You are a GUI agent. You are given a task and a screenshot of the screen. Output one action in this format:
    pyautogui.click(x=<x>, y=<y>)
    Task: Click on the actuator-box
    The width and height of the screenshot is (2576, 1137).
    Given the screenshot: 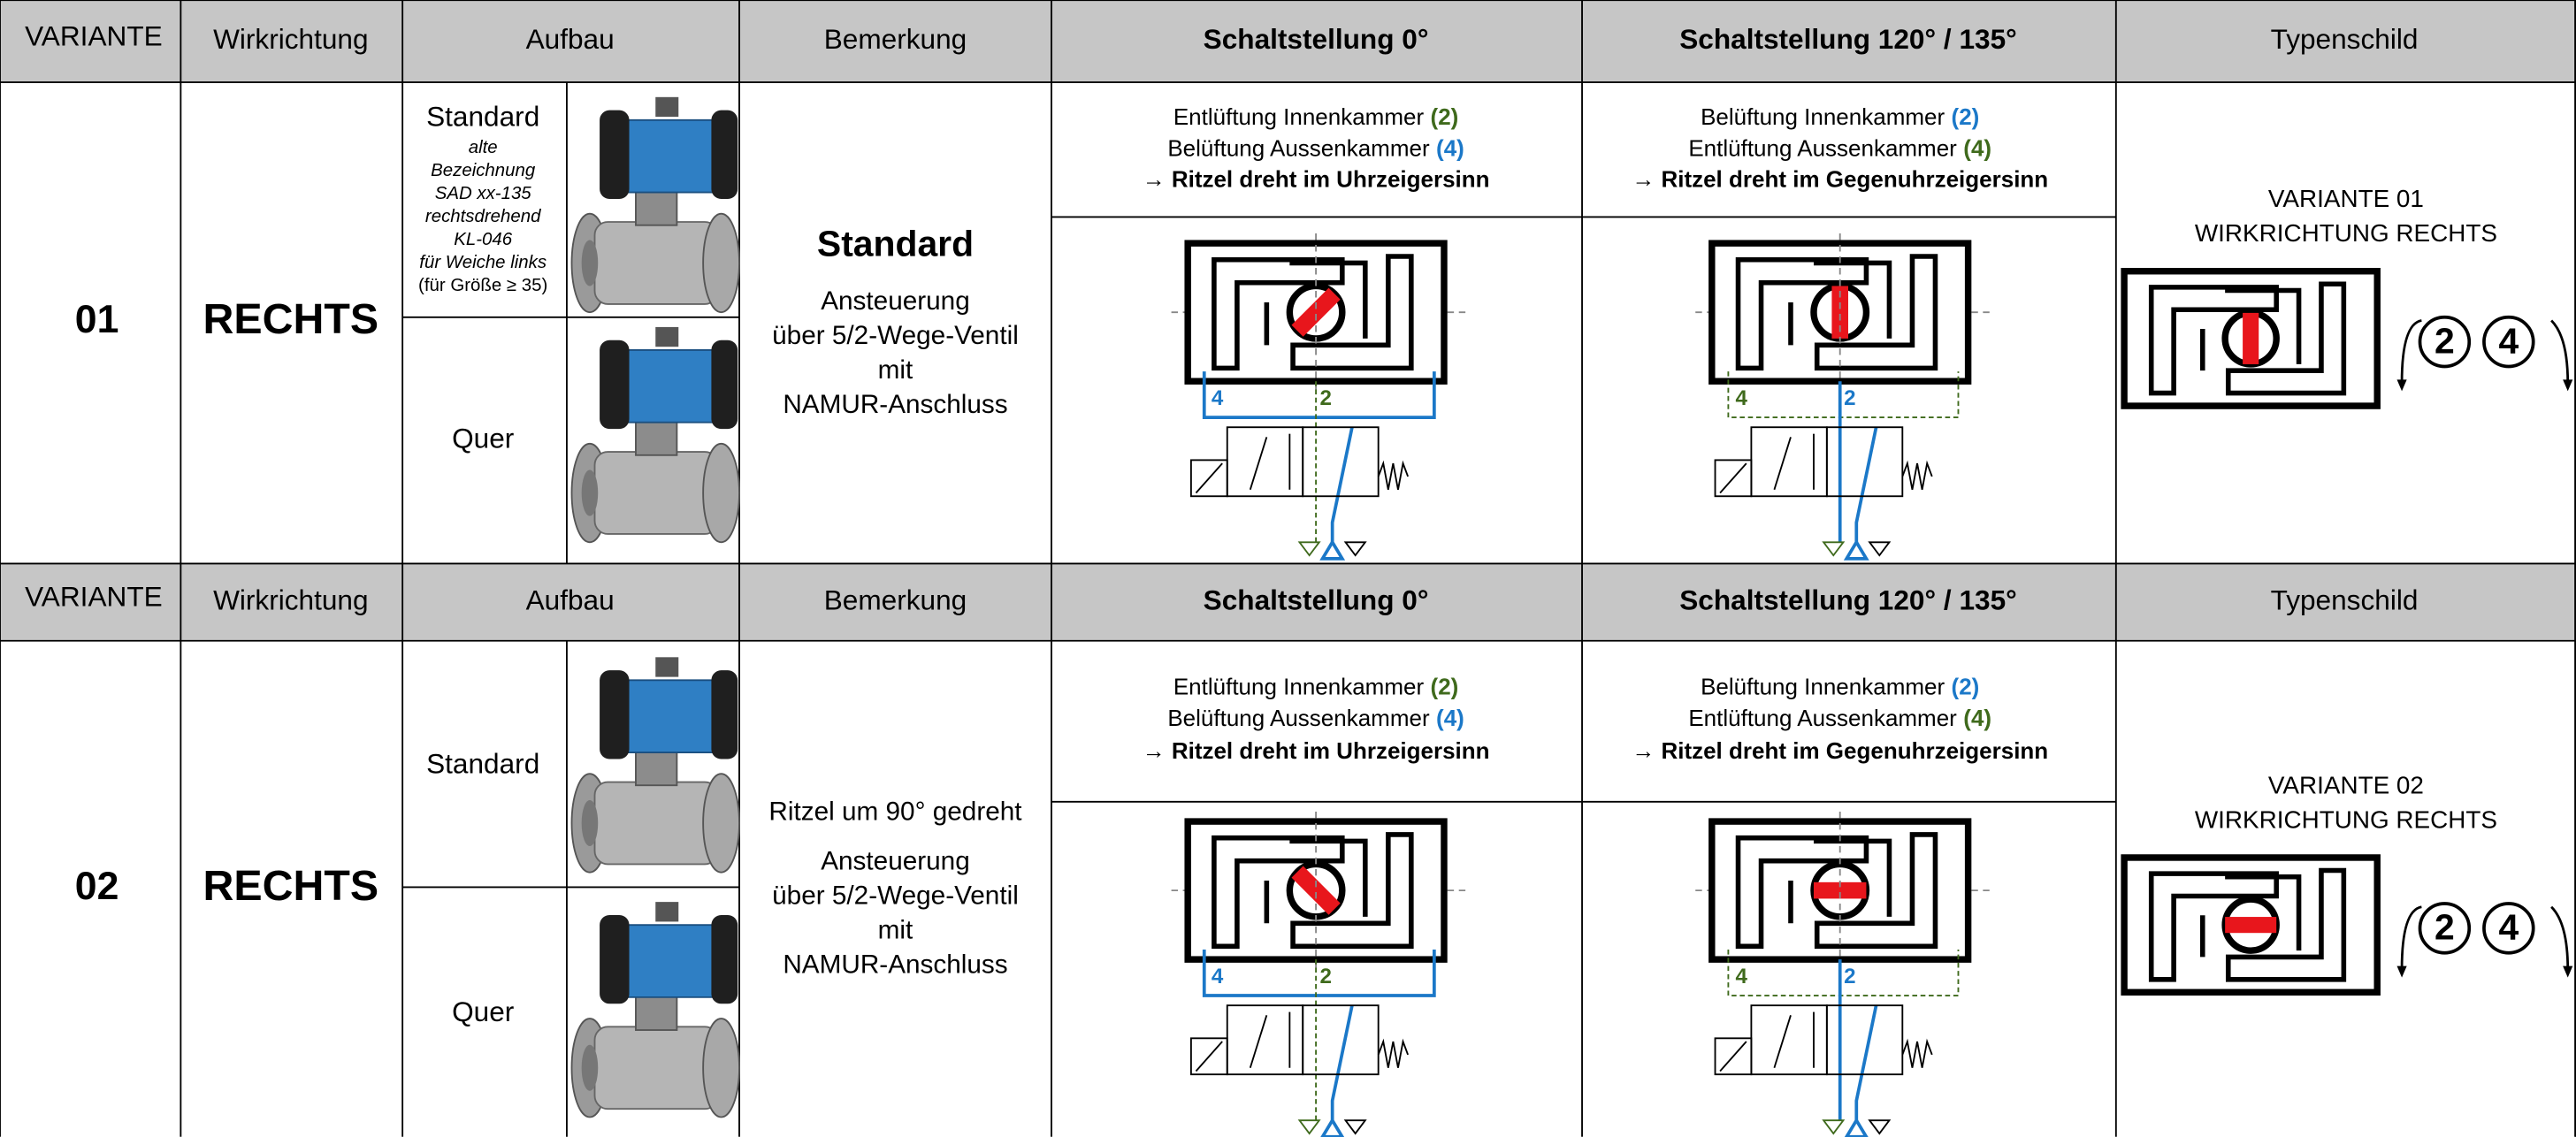 What is the action you would take?
    pyautogui.click(x=2251, y=925)
    